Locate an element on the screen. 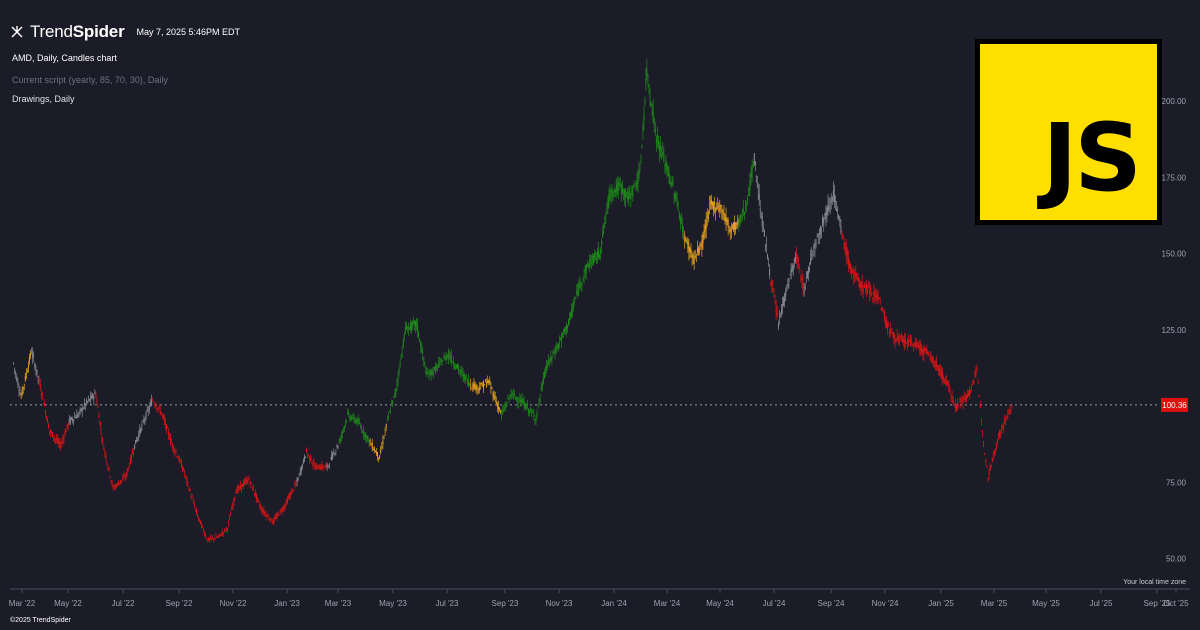 The height and width of the screenshot is (630, 1200). x-tick-label: Nov '22 is located at coordinates (233, 603).